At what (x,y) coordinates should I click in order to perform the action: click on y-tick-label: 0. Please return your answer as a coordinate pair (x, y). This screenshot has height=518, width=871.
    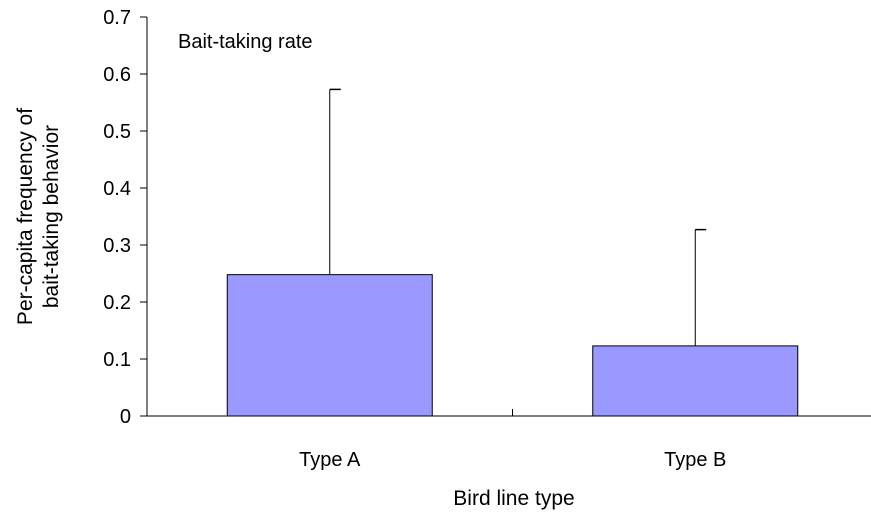
    Looking at the image, I should click on (125, 417).